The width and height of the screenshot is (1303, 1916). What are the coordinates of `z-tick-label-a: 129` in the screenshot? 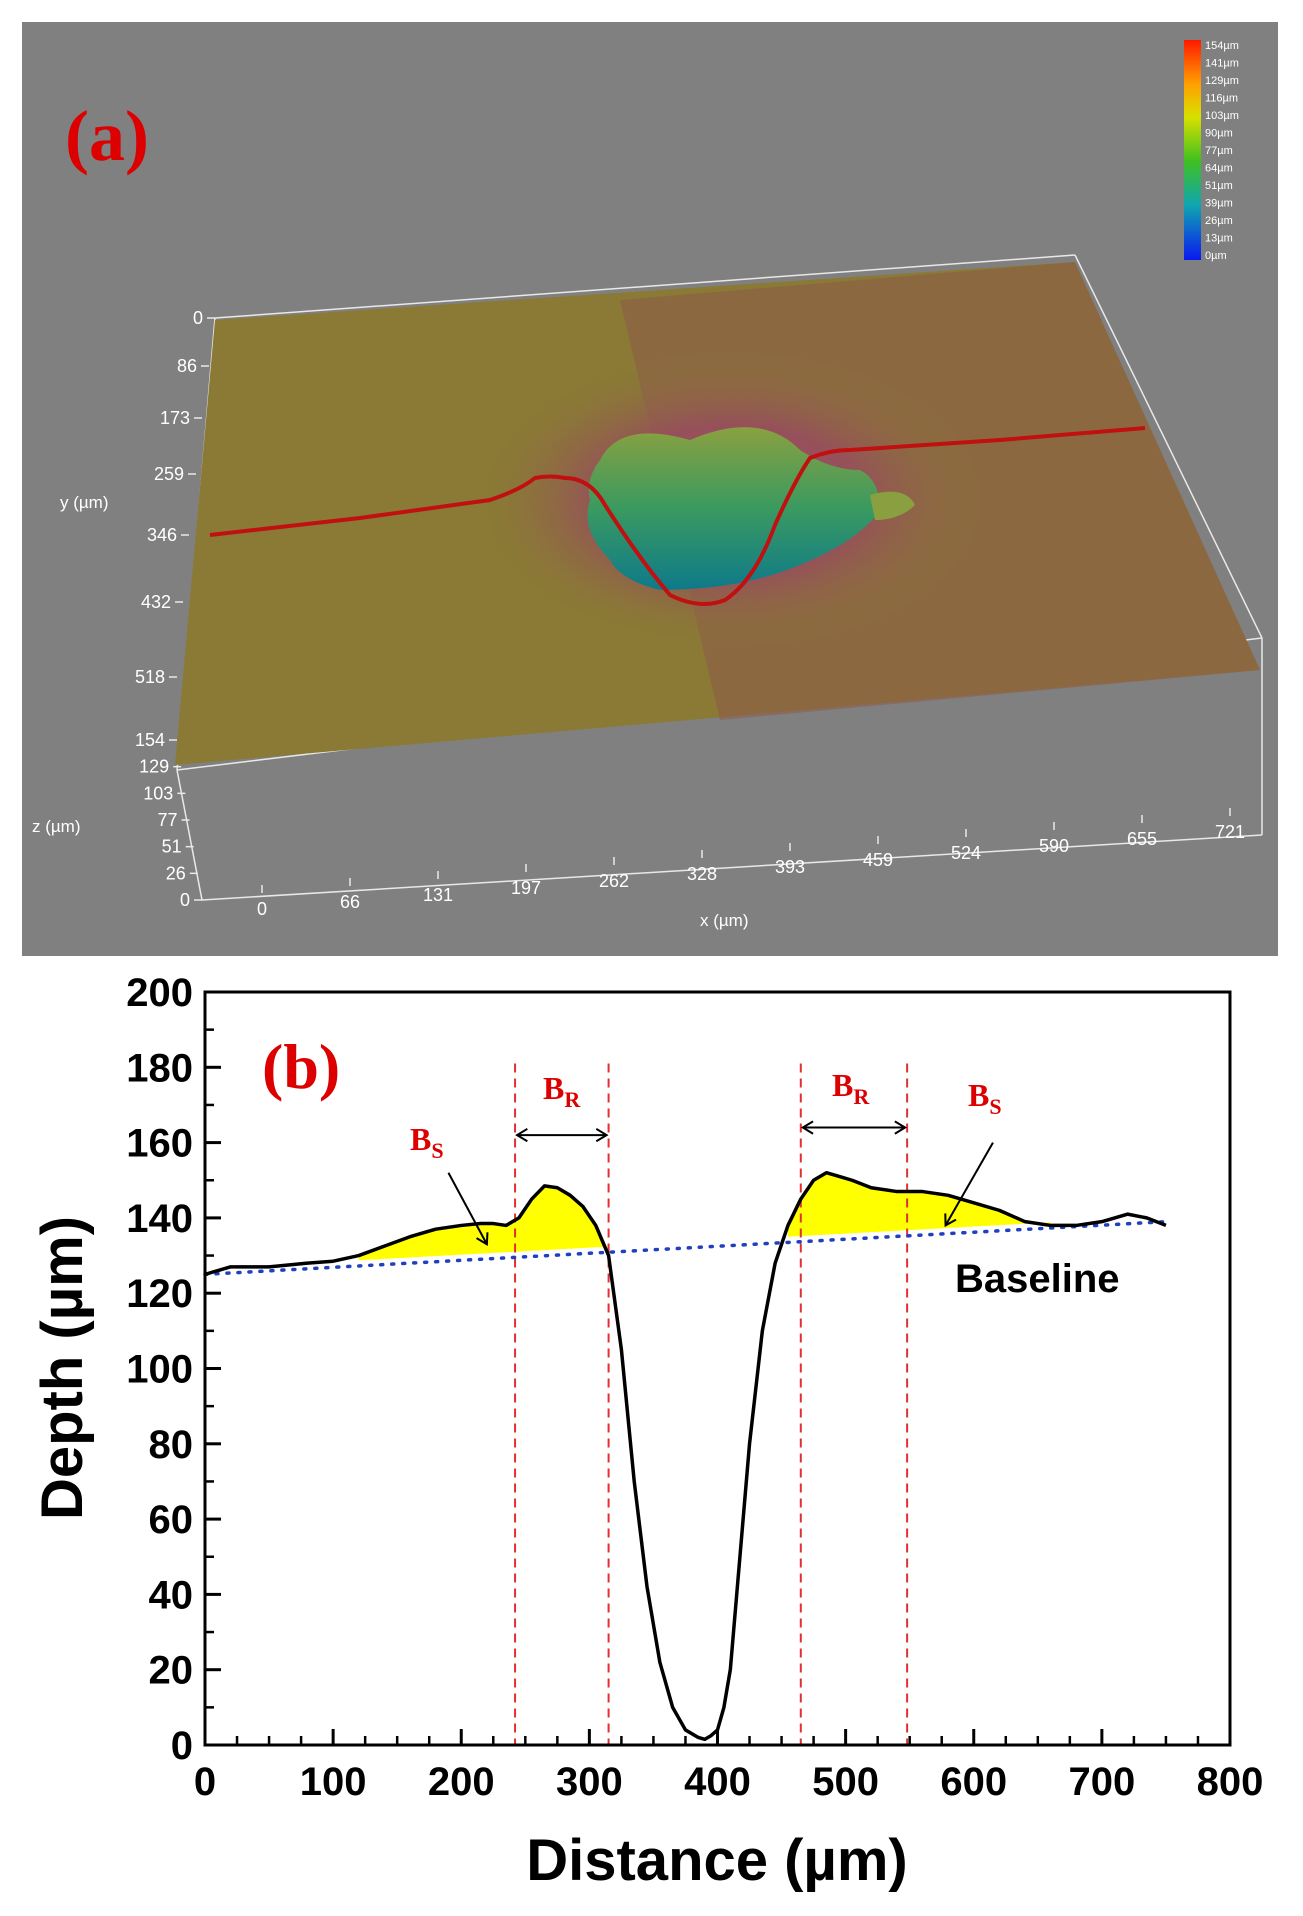 It's located at (154, 767).